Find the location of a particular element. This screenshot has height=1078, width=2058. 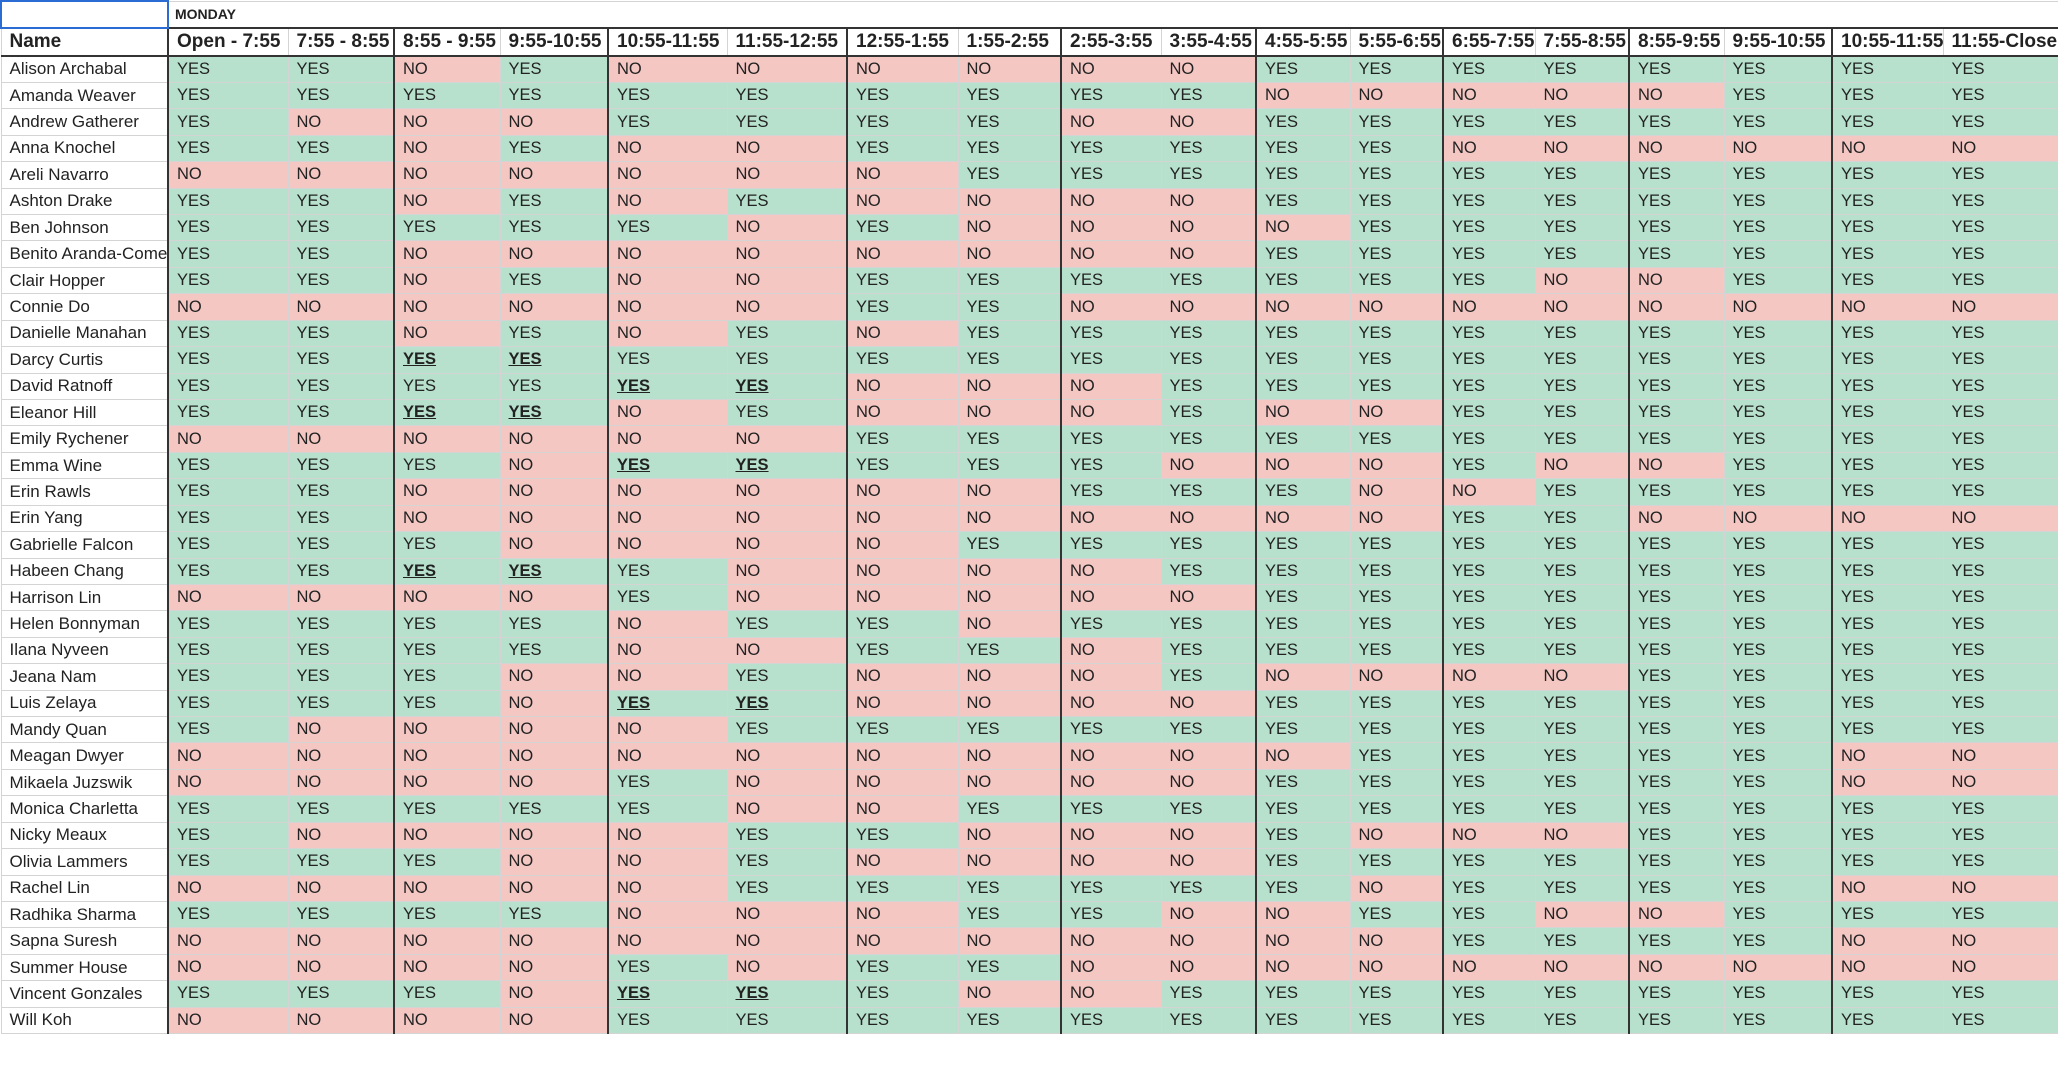

person-name-cell: Harrison Lin is located at coordinates (84, 597).